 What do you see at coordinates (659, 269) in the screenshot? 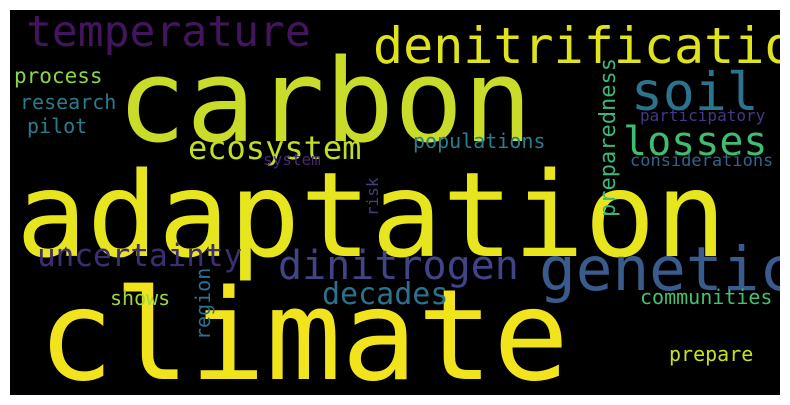
I see `word-genetic: genetic` at bounding box center [659, 269].